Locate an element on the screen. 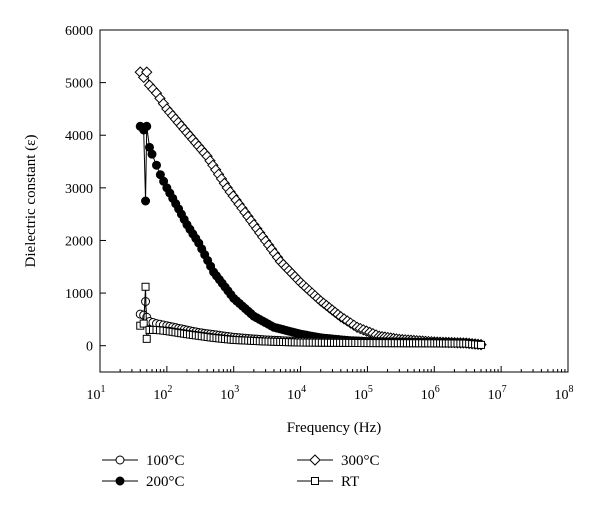  x-tick-label: 10⁵ is located at coordinates (363, 393).